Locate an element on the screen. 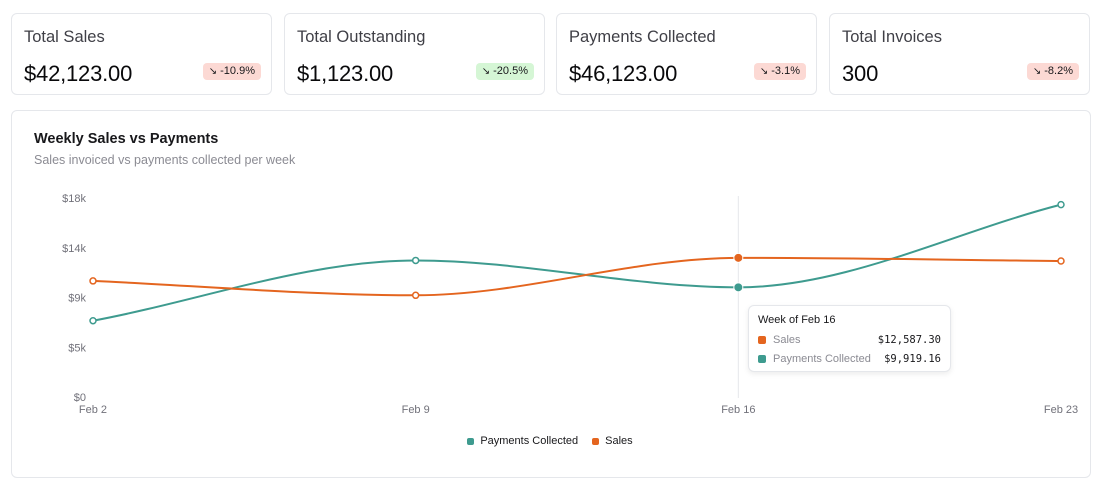 Image resolution: width=1100 pixels, height=485 pixels. kpi-card-total-invoices: Total Invoices 300 ↘ -8.2% is located at coordinates (959, 54).